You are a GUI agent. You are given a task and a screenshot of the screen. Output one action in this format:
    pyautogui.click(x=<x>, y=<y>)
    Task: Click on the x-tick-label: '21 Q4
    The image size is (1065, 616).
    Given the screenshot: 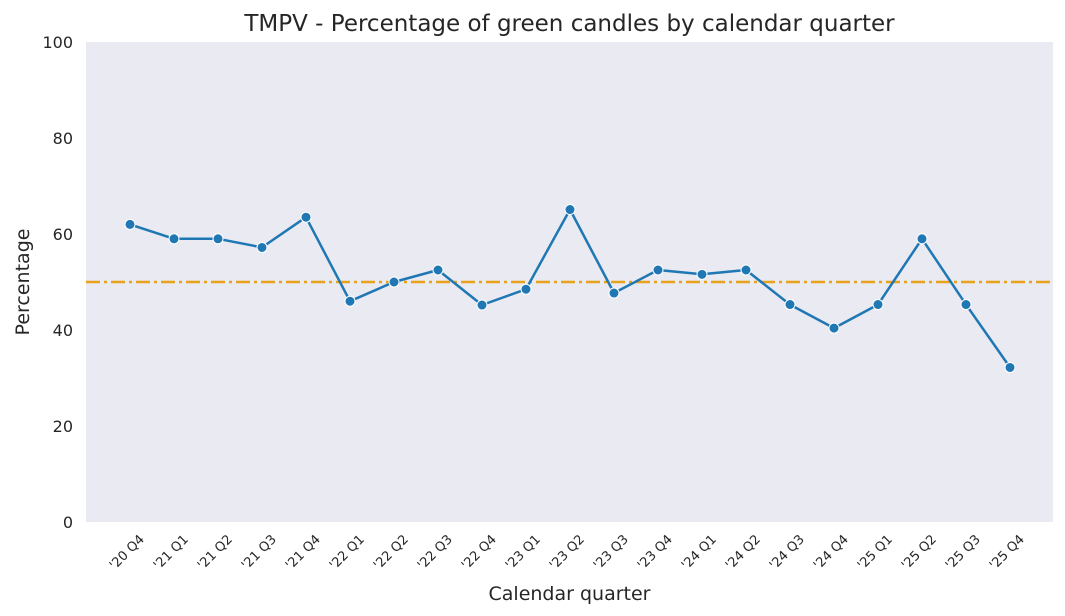 What is the action you would take?
    pyautogui.click(x=303, y=552)
    